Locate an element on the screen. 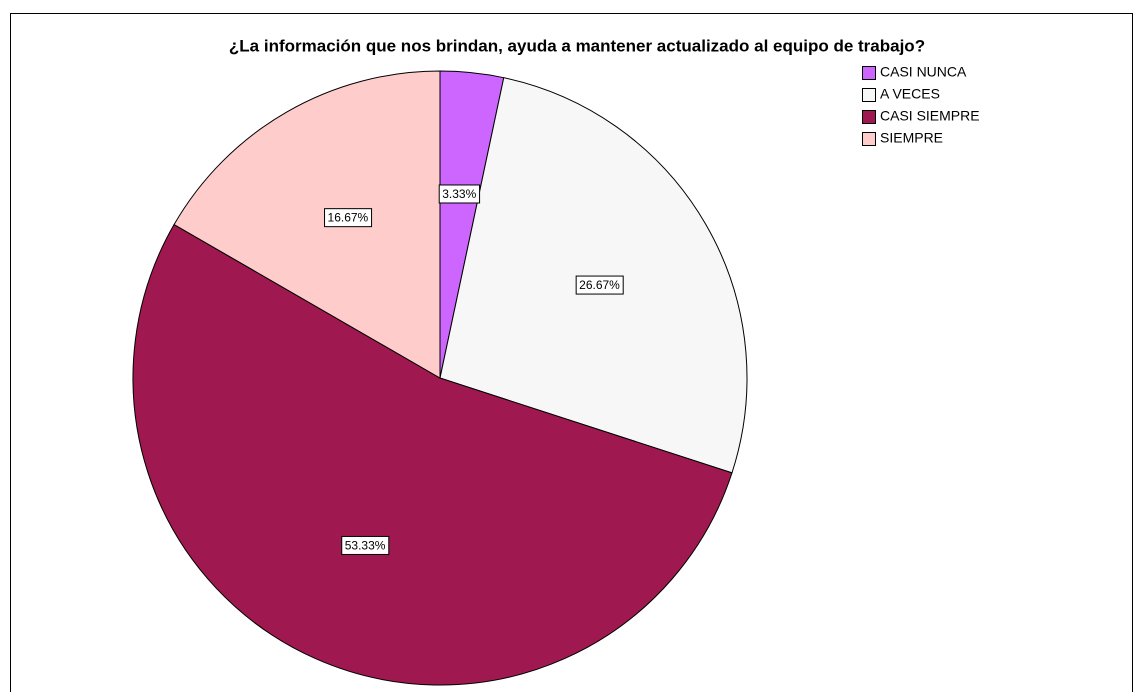 The height and width of the screenshot is (692, 1134). pie-slice is located at coordinates (307, 224).